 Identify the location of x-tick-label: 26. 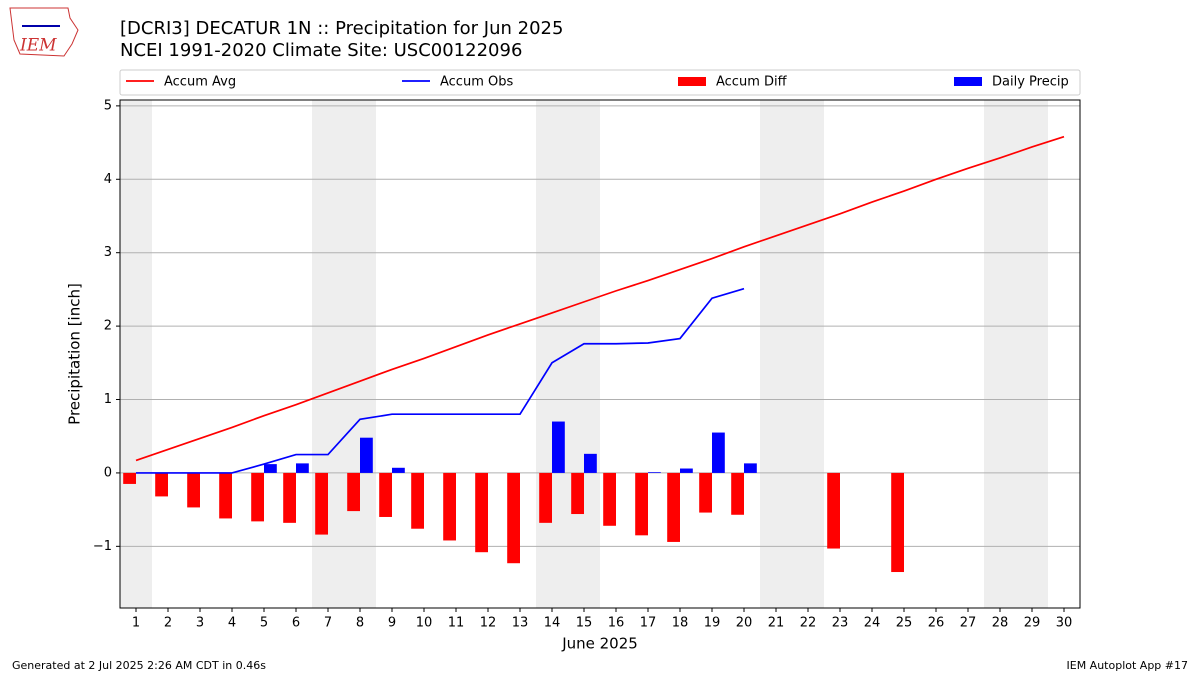
(936, 623).